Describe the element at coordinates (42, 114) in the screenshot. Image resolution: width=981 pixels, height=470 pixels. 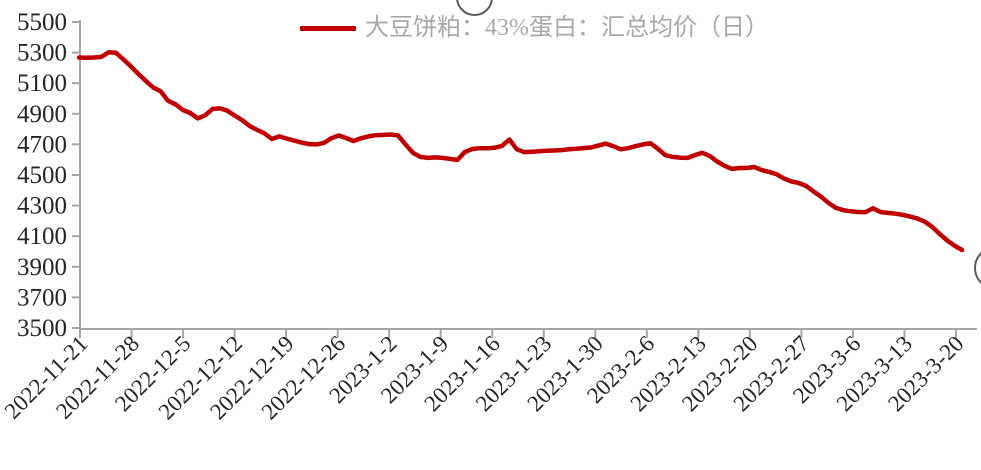
I see `y-axis-label: 4900` at that location.